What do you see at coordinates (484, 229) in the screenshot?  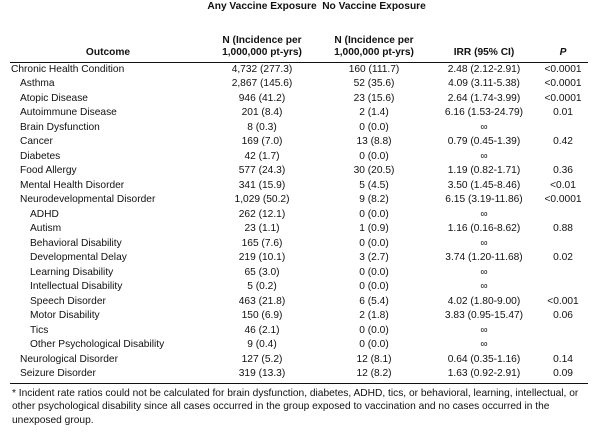 I see `irr-cell: 1.16 (0.16-8.62)` at bounding box center [484, 229].